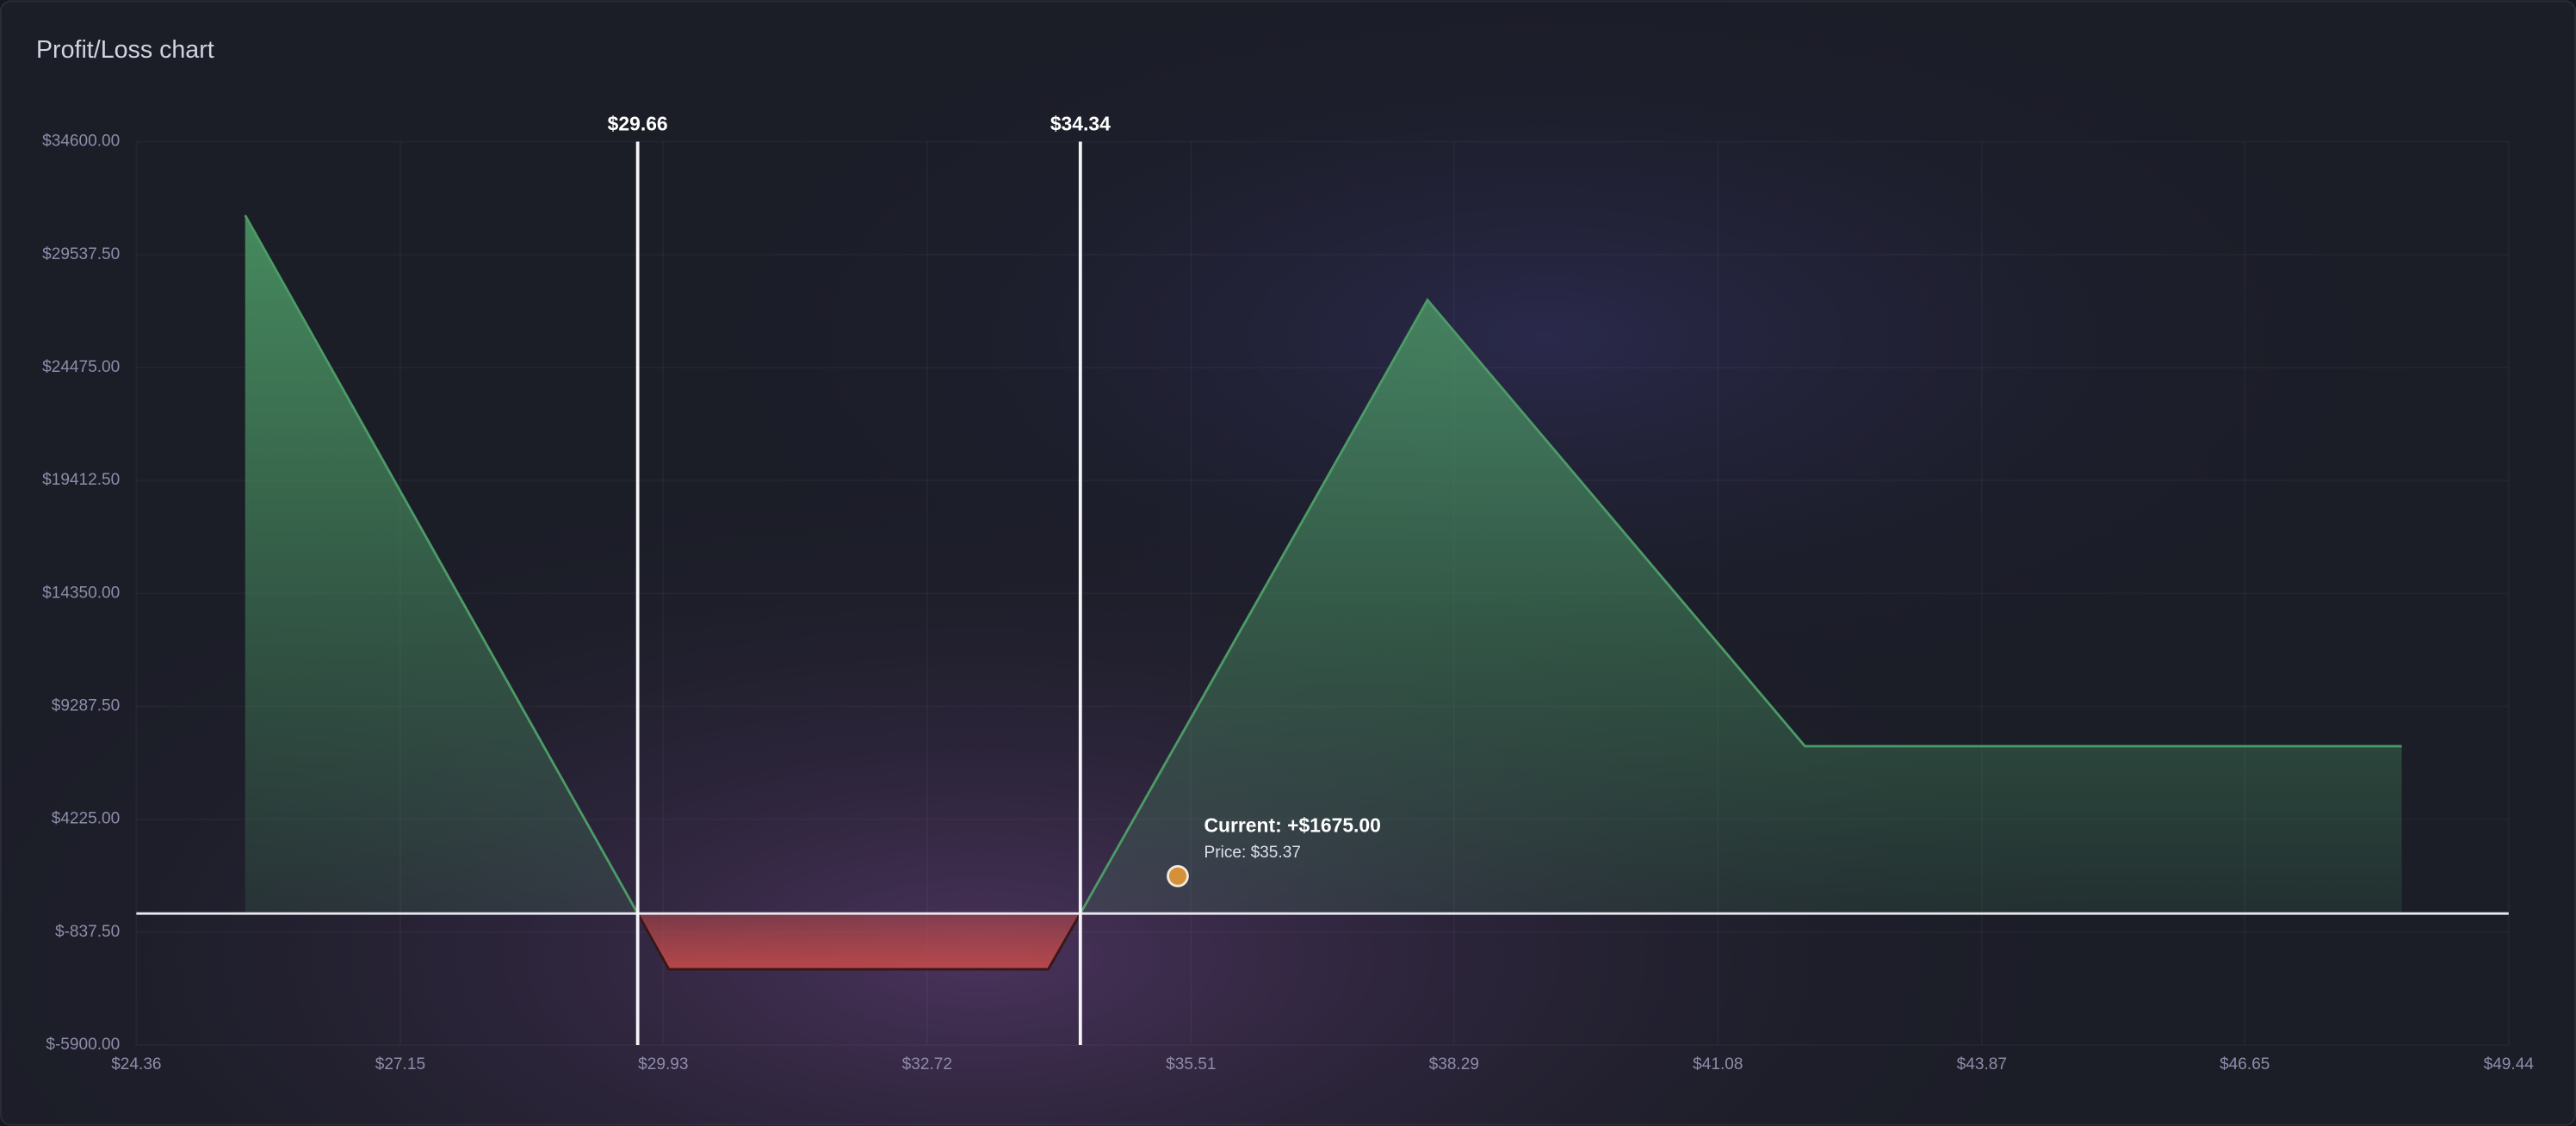  What do you see at coordinates (663, 1064) in the screenshot?
I see `x-tick-label: $29.93` at bounding box center [663, 1064].